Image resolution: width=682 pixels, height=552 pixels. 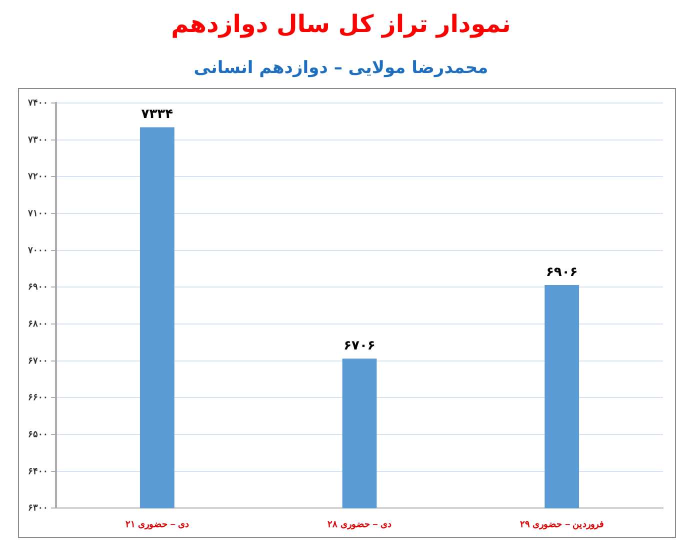 I want to click on y-tick-label: ۶۴۰۰, so click(x=38, y=471).